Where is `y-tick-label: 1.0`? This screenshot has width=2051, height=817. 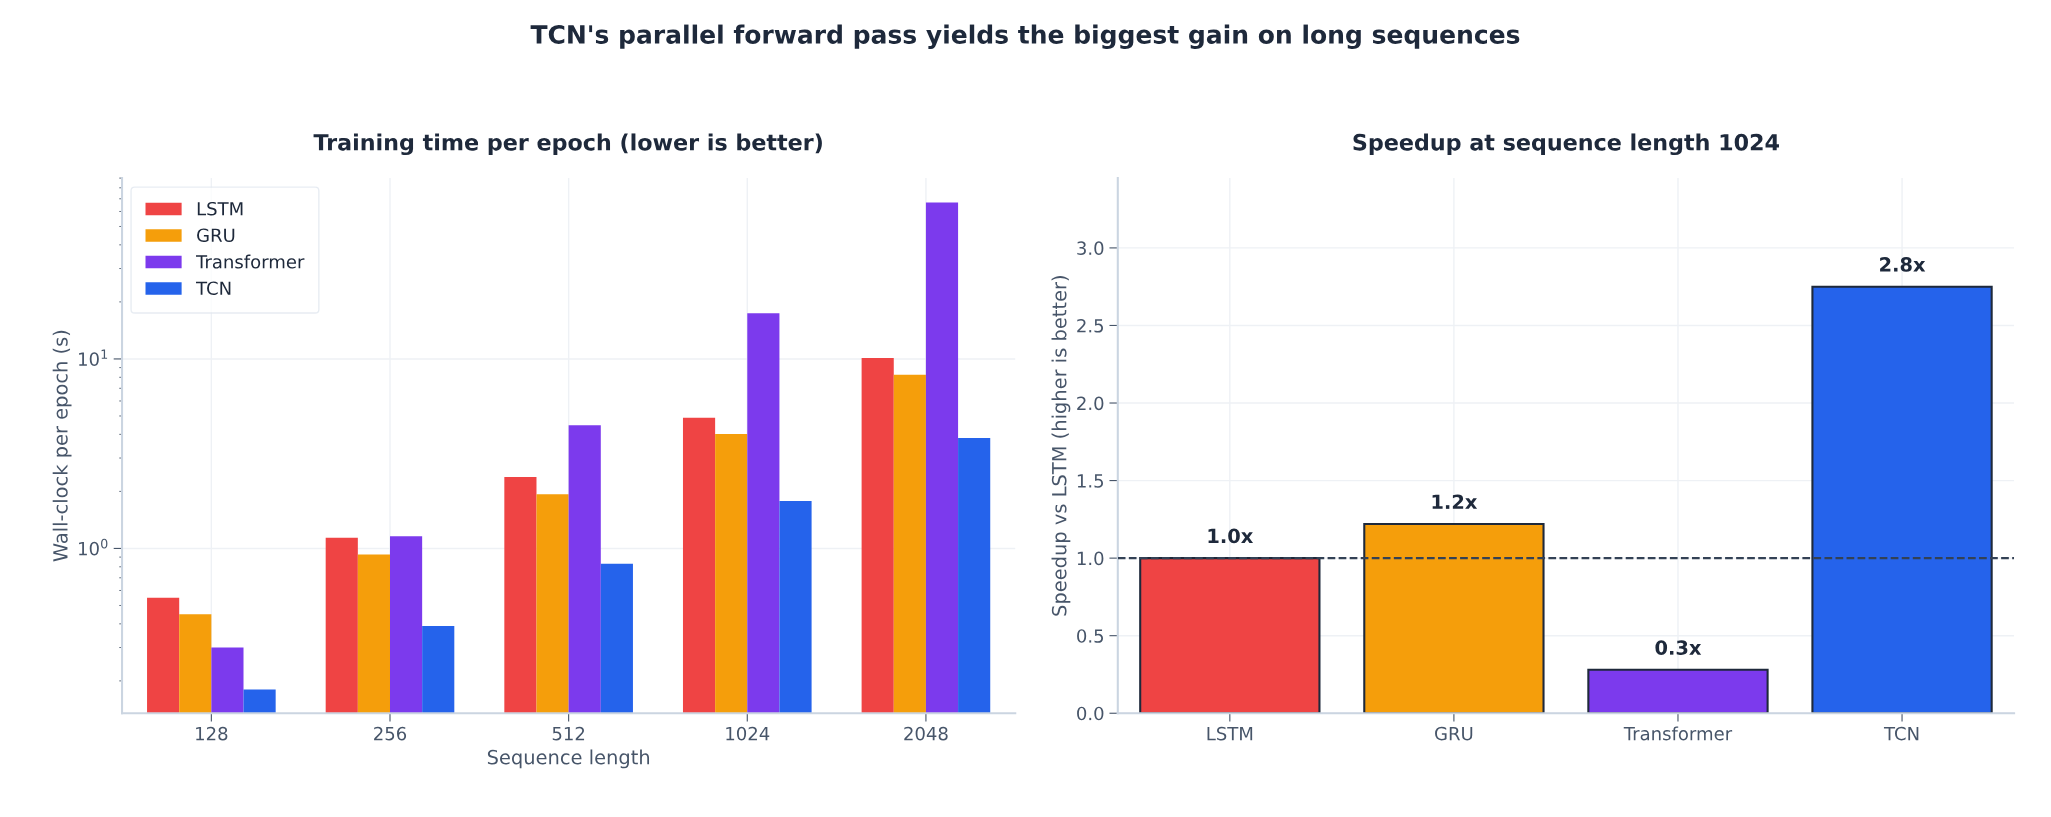
y-tick-label: 1.0 is located at coordinates (1090, 558).